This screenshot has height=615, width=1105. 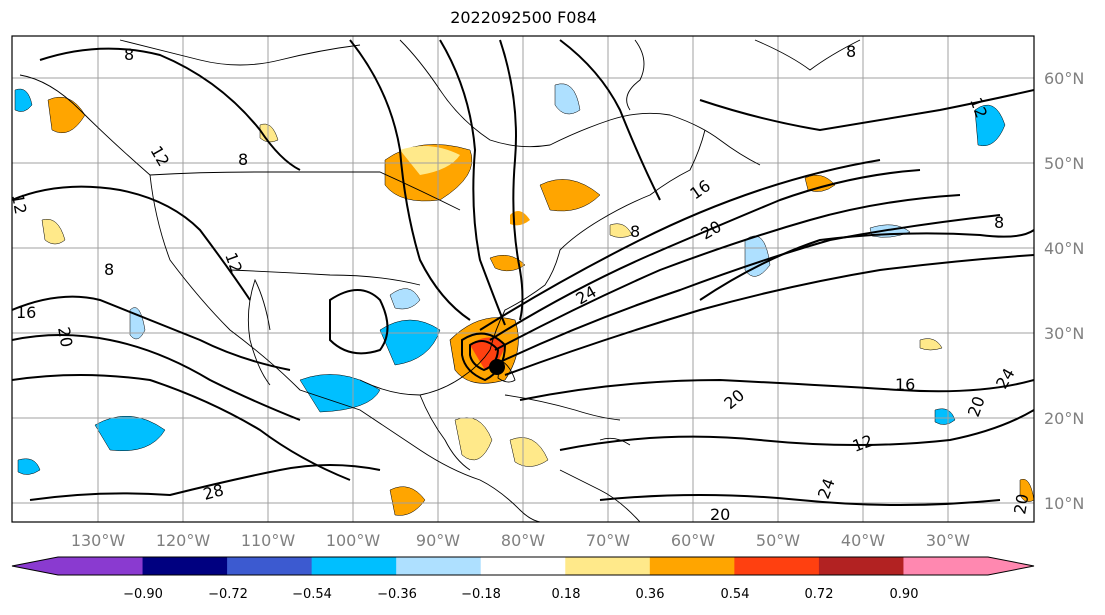 What do you see at coordinates (1064, 418) in the screenshot?
I see `lat-label: 20°N` at bounding box center [1064, 418].